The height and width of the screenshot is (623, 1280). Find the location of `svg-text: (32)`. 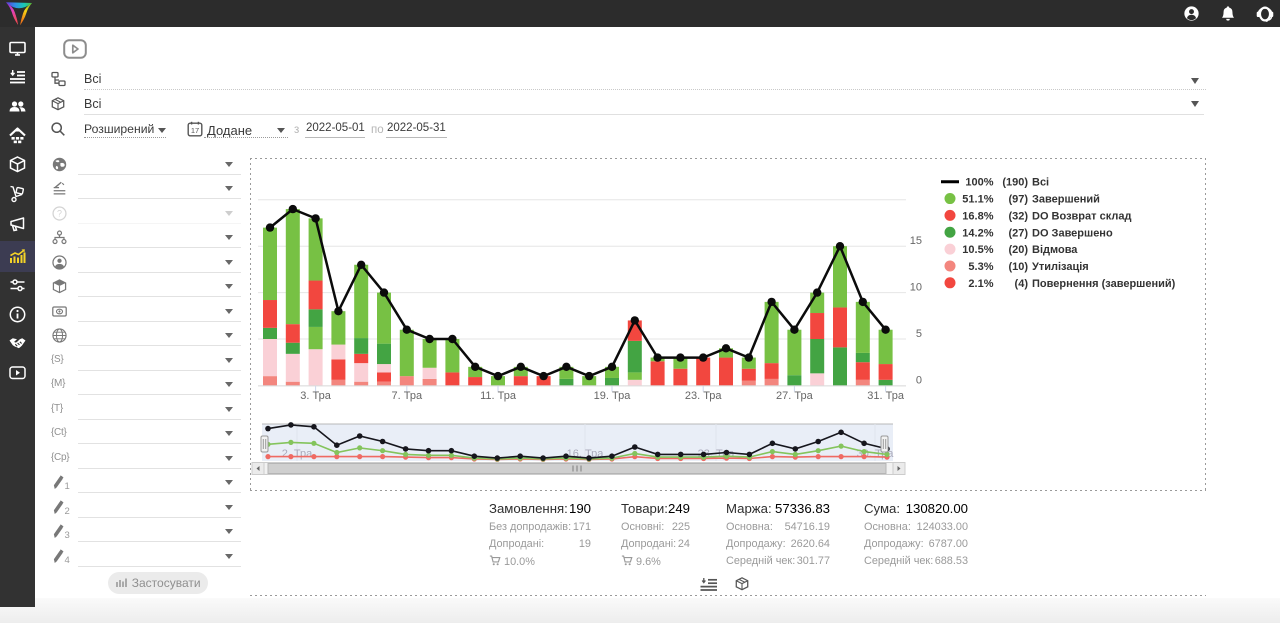

svg-text: (32) is located at coordinates (1018, 216).